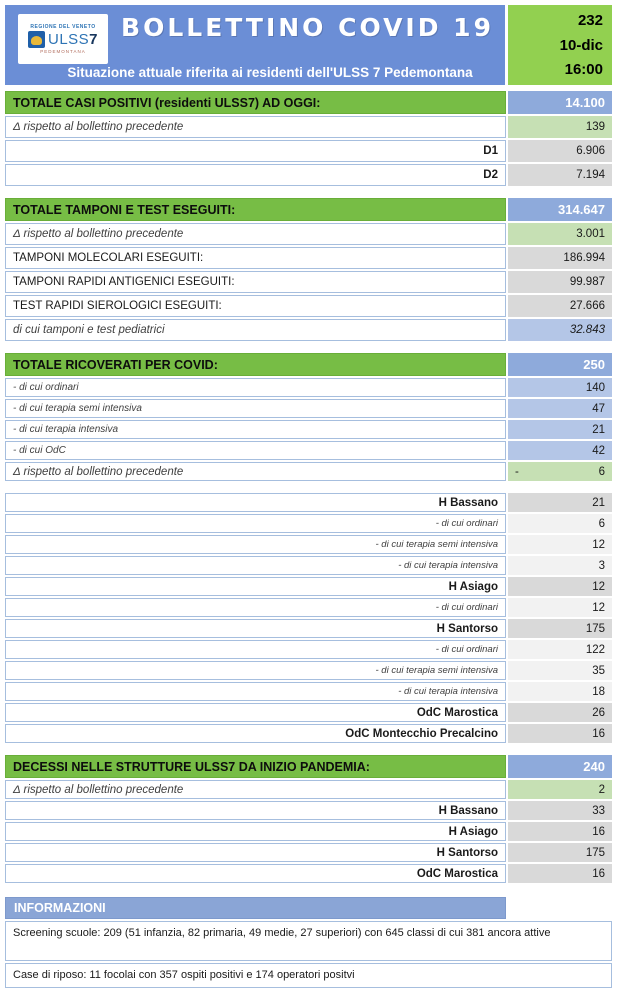 The height and width of the screenshot is (995, 618). What do you see at coordinates (560, 712) in the screenshot?
I see `row-value: 26` at bounding box center [560, 712].